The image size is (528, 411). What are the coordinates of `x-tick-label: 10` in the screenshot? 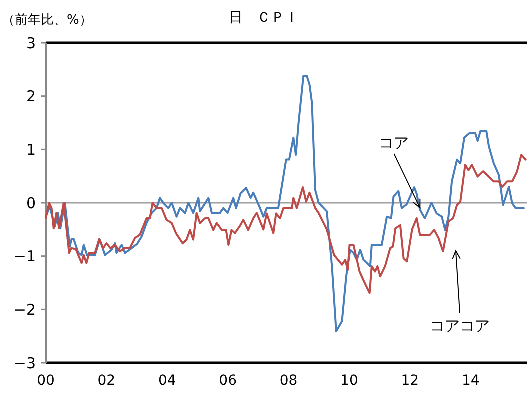 It's located at (349, 381).